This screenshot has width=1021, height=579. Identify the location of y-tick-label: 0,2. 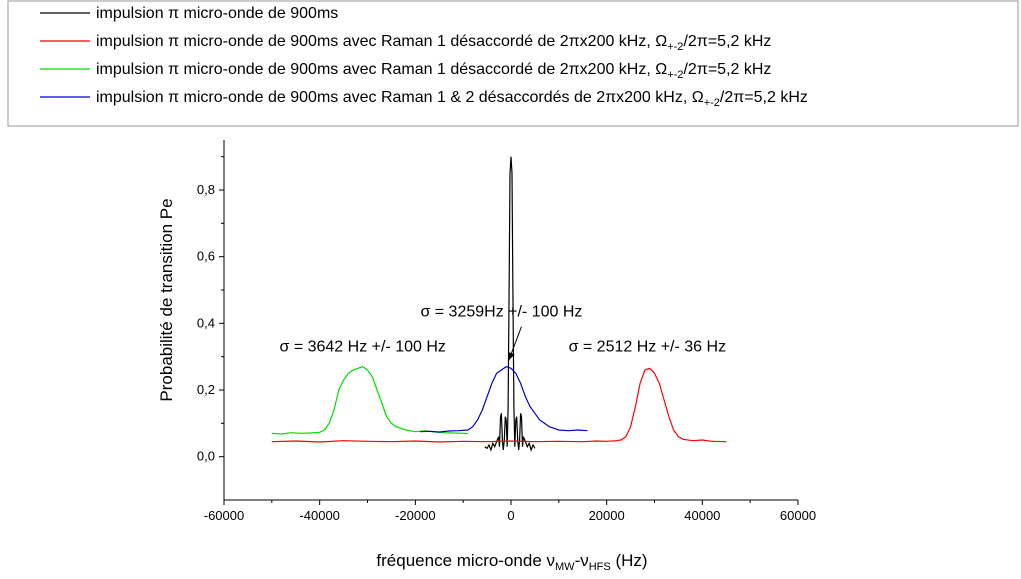
(206, 389).